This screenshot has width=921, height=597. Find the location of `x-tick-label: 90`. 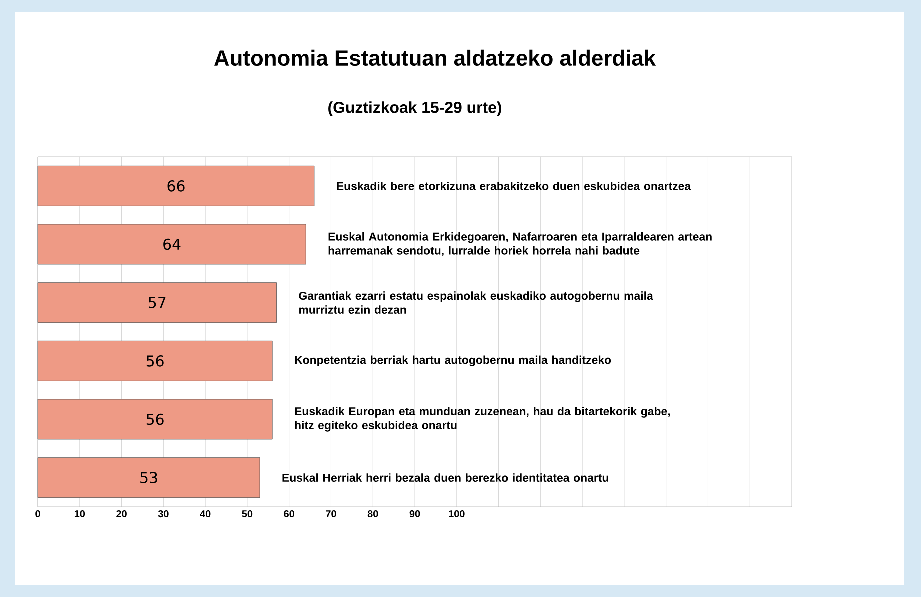

x-tick-label: 90 is located at coordinates (415, 514).